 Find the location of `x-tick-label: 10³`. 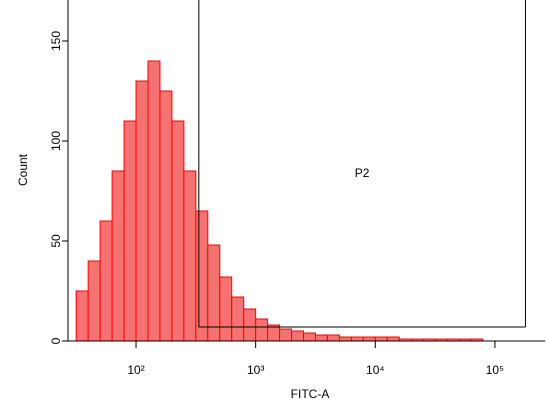

x-tick-label: 10³ is located at coordinates (255, 370).